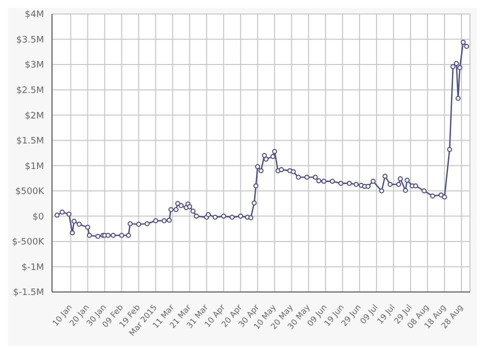  What do you see at coordinates (34, 167) in the screenshot?
I see `y-tick-label: $1M` at bounding box center [34, 167].